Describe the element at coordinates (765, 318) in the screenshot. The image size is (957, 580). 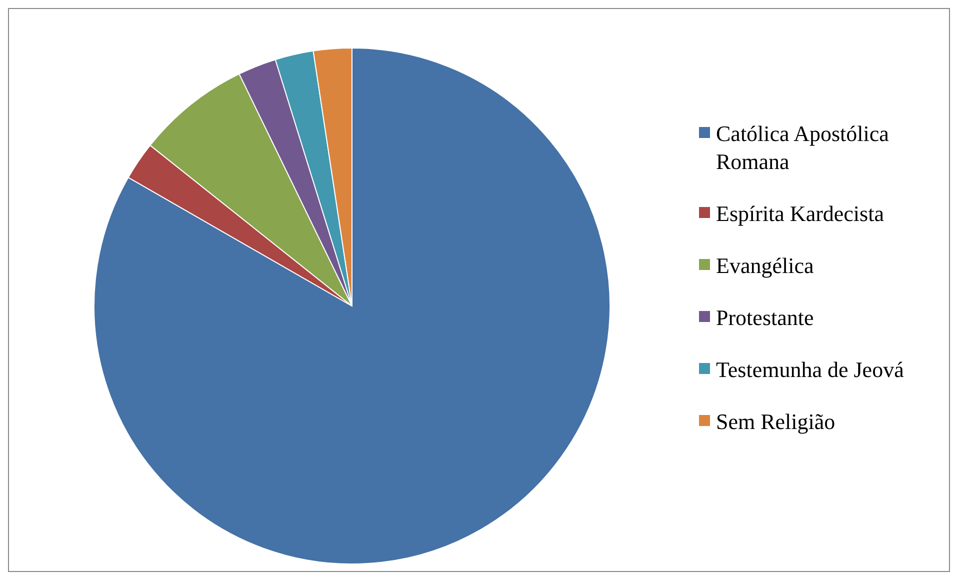
I see `legend-label: Protestante` at that location.